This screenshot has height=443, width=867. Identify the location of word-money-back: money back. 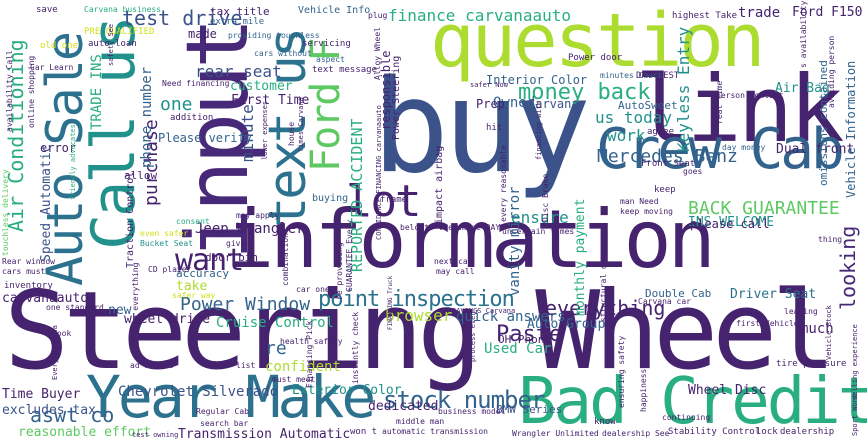
(584, 92).